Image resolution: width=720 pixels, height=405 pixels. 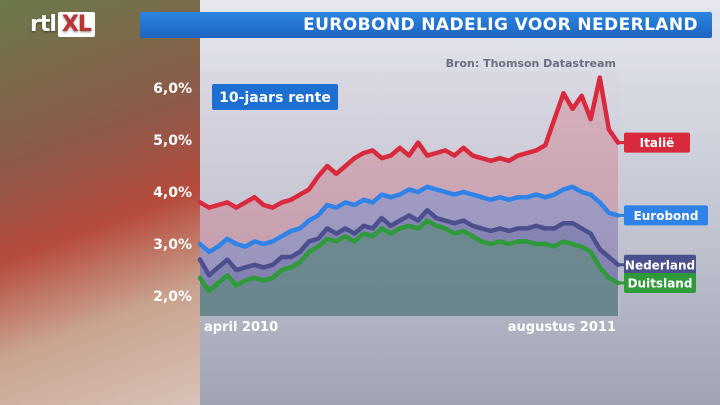 I want to click on series-label: Duitsland, so click(x=660, y=284).